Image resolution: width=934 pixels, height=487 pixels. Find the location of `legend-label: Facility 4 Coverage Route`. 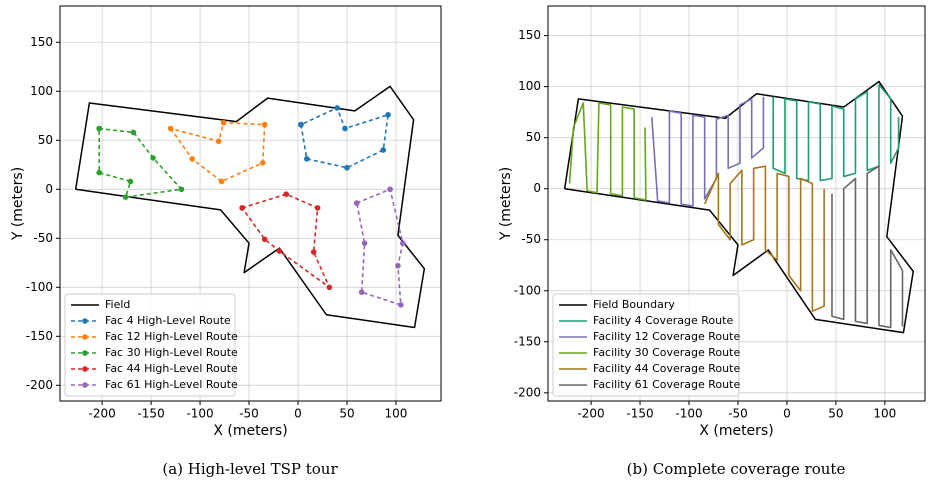

legend-label: Facility 4 Coverage Route is located at coordinates (663, 320).